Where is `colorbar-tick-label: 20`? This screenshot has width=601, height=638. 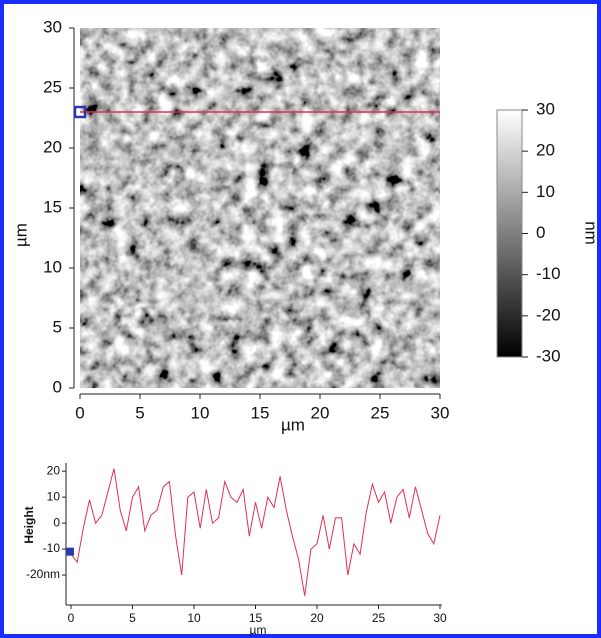
colorbar-tick-label: 20 is located at coordinates (545, 150).